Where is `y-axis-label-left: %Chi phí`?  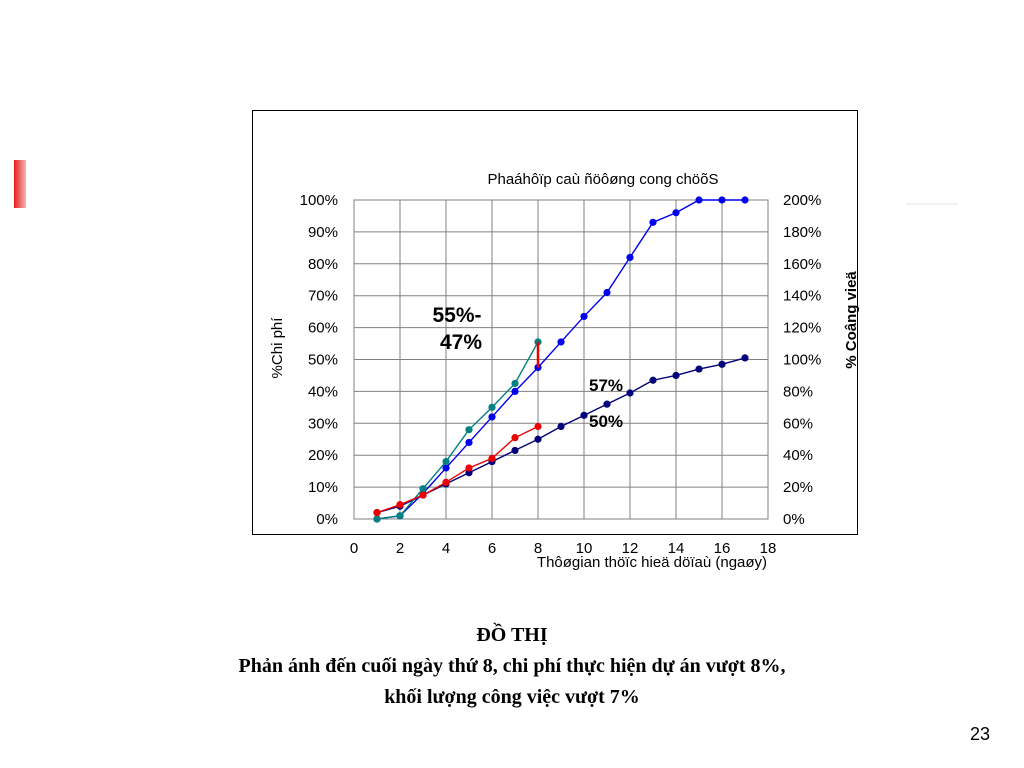 y-axis-label-left: %Chi phí is located at coordinates (277, 348).